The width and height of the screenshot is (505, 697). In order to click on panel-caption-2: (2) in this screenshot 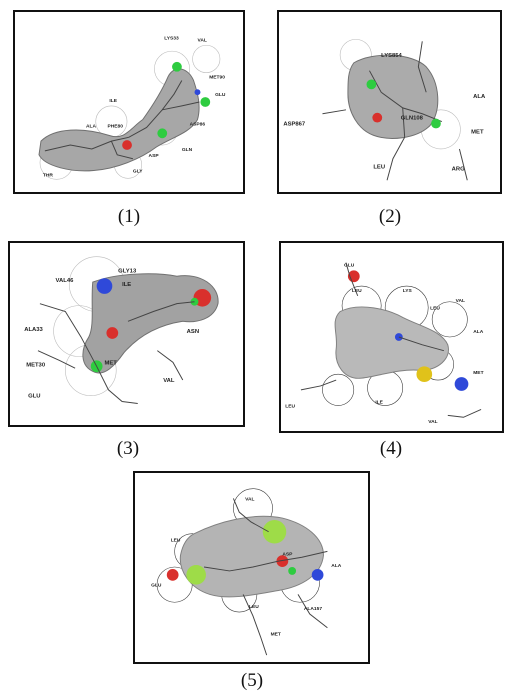, I will do `click(390, 216)`.